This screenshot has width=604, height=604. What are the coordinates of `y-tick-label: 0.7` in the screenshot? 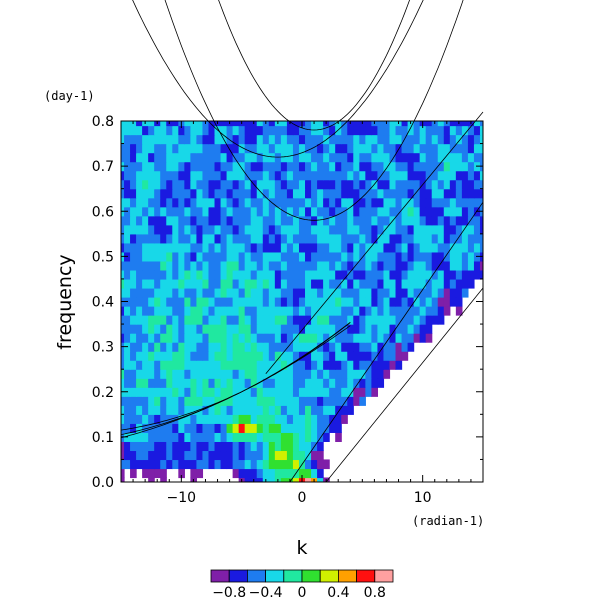 It's located at (103, 167).